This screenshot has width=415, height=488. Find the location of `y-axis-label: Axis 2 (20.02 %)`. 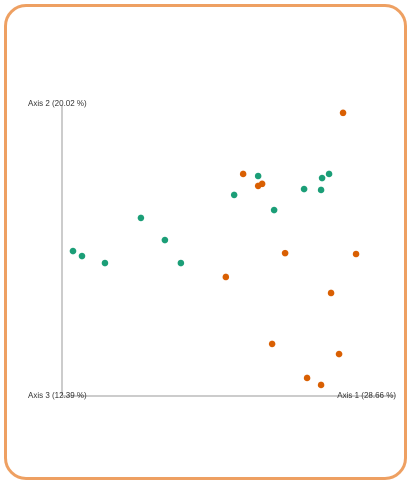

y-axis-label: Axis 2 (20.02 %) is located at coordinates (57, 103).